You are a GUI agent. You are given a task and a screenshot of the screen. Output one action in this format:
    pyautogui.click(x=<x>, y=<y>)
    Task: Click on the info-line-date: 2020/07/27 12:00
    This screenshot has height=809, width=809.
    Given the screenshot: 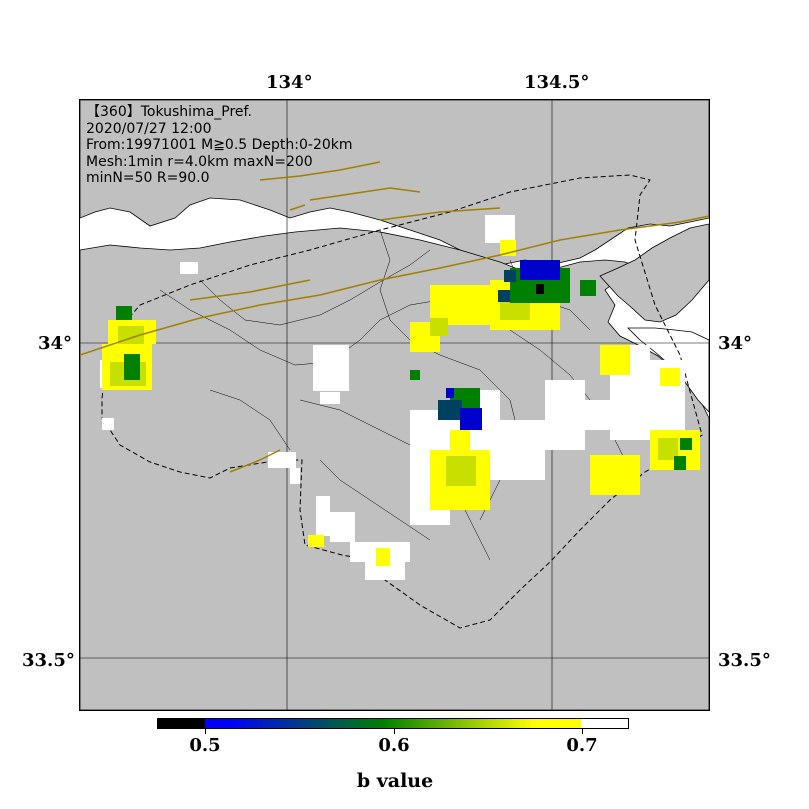 What is the action you would take?
    pyautogui.click(x=149, y=128)
    